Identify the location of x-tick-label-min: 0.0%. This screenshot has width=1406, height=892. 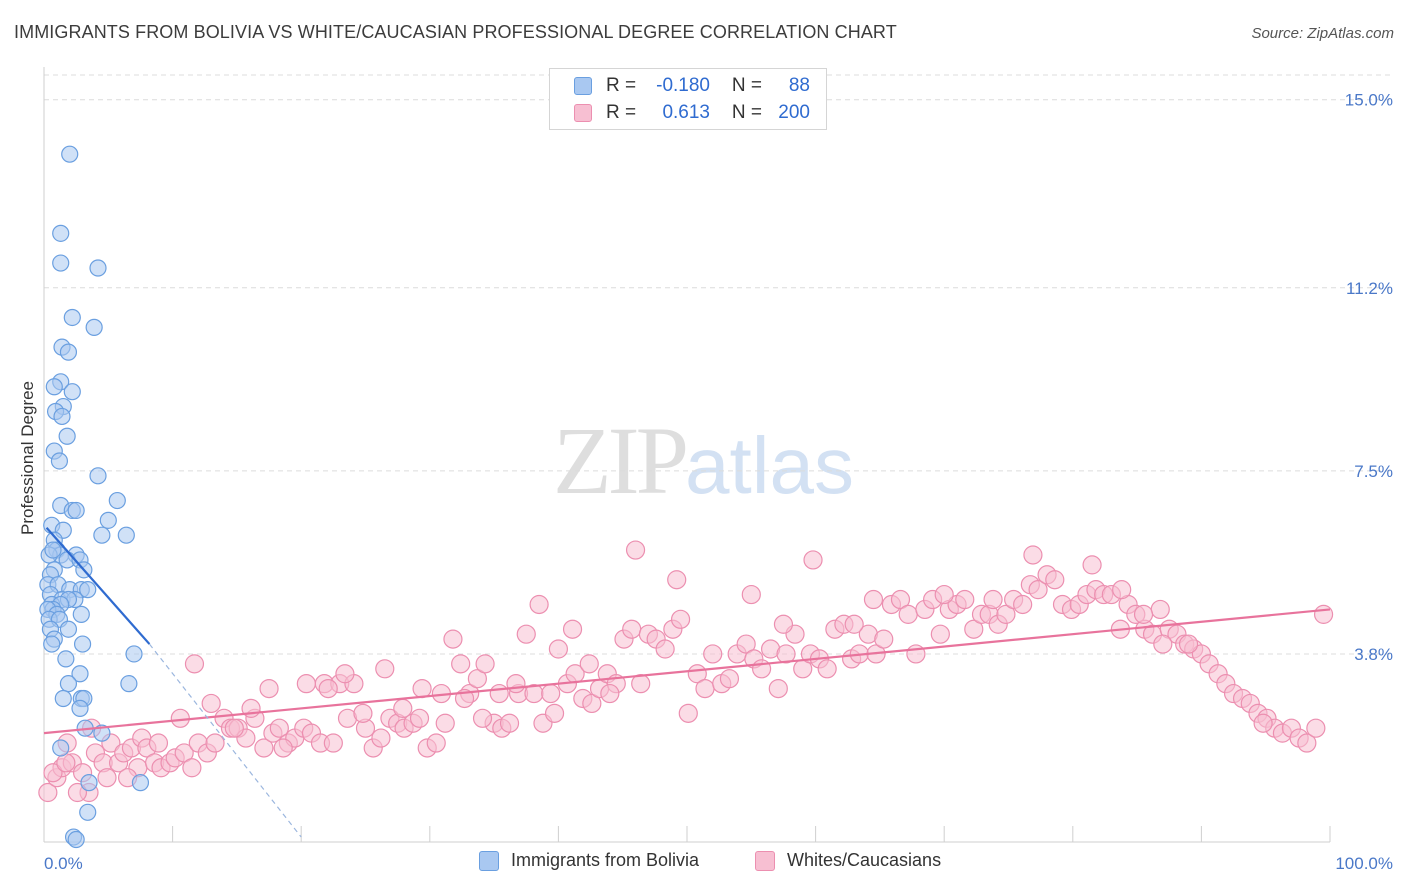
(63, 863).